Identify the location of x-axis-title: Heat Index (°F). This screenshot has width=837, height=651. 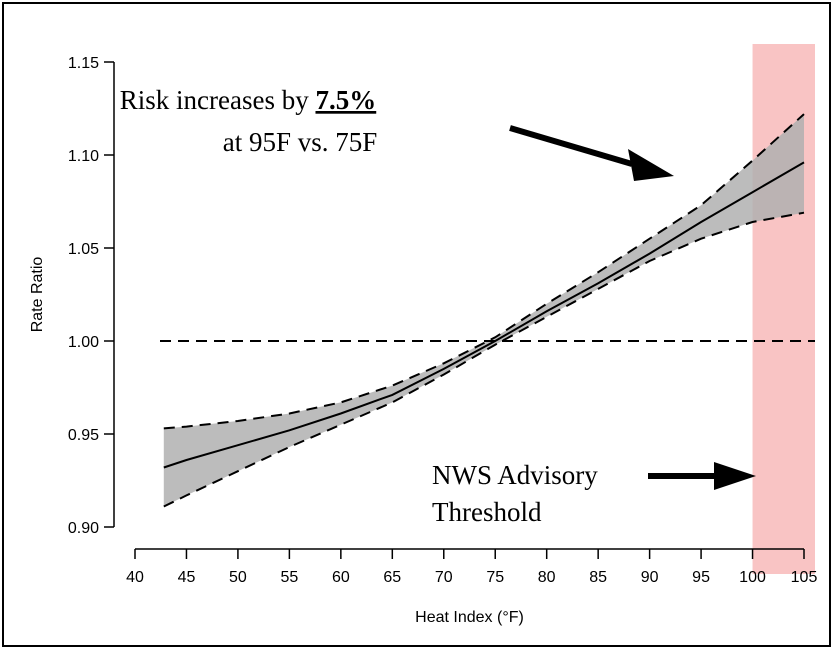
(469, 617).